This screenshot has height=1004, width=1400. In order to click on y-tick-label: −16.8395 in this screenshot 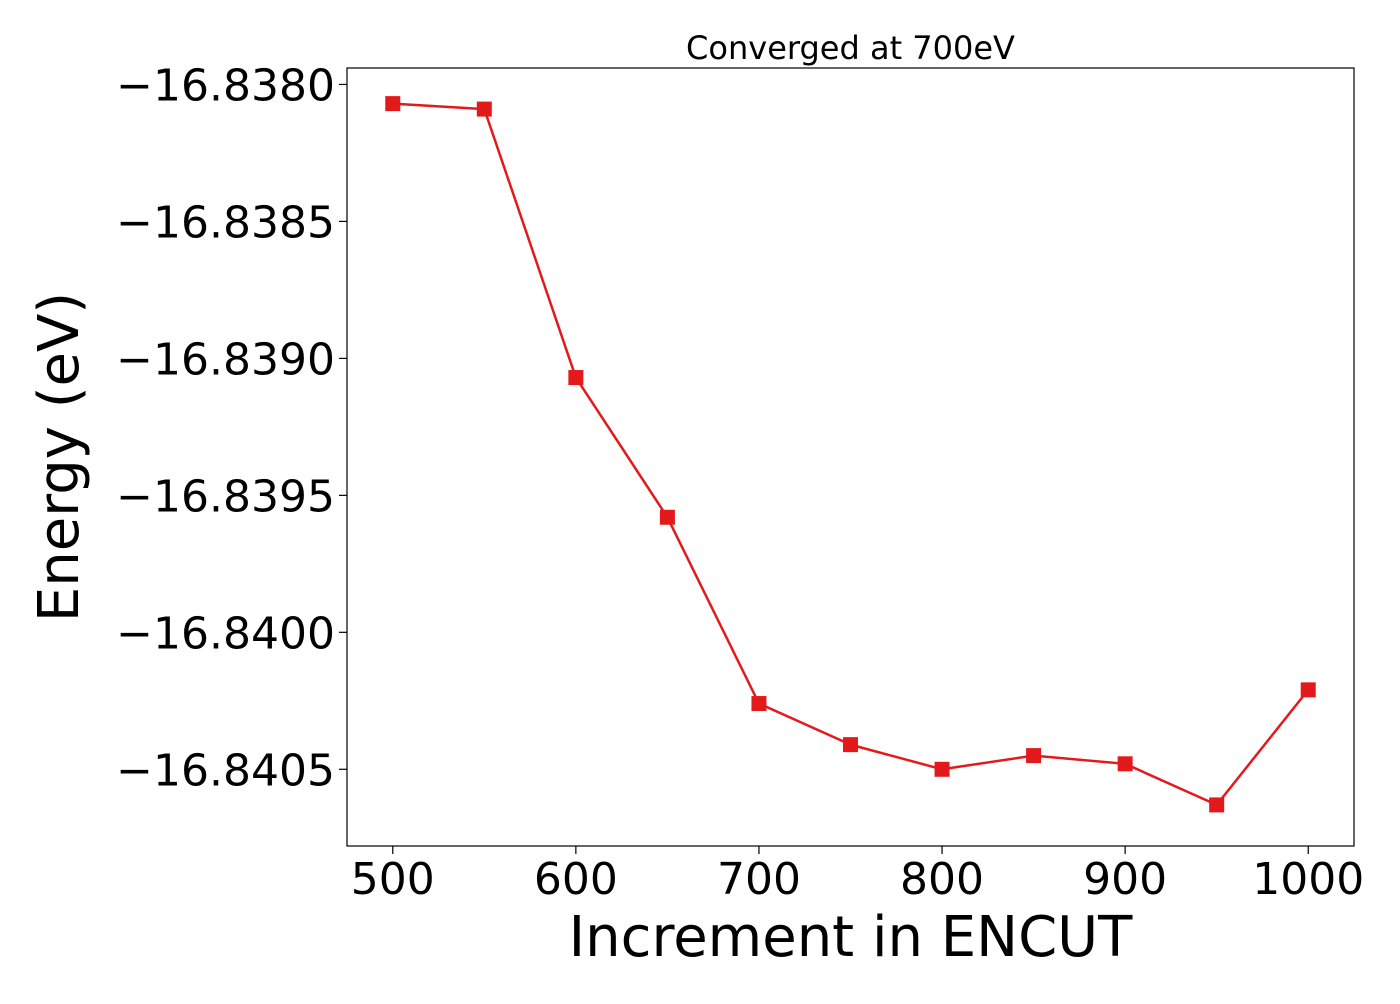, I will do `click(225, 496)`.